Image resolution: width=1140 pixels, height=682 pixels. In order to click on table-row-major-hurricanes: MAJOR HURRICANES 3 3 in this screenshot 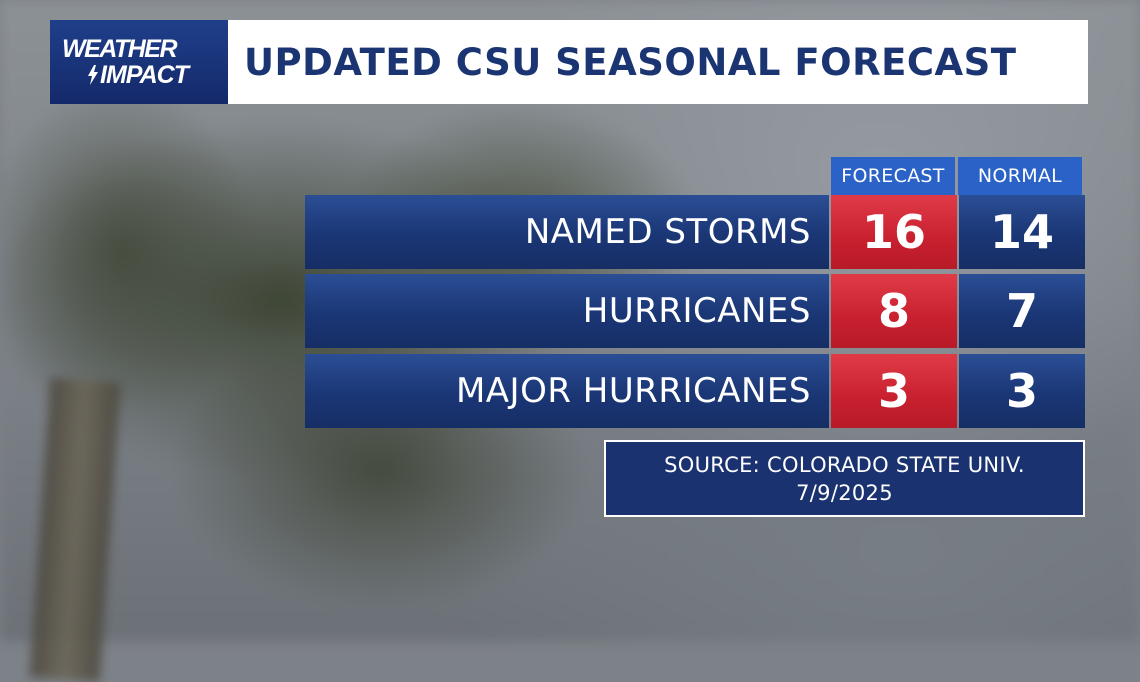, I will do `click(695, 391)`.